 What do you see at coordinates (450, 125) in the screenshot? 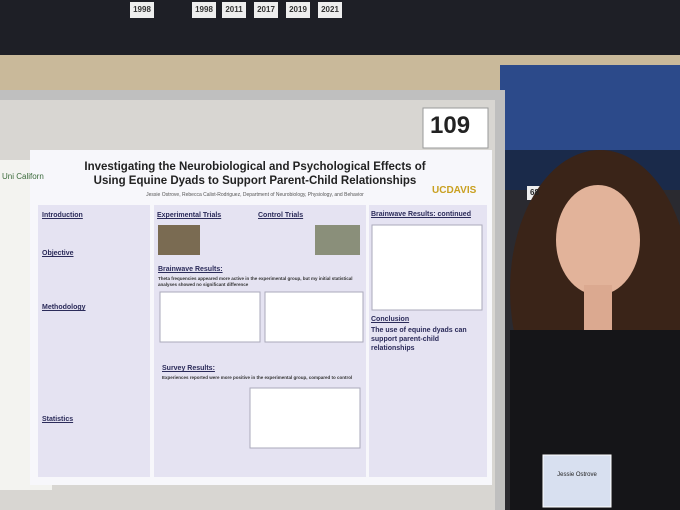
I see `poster-number: 109` at bounding box center [450, 125].